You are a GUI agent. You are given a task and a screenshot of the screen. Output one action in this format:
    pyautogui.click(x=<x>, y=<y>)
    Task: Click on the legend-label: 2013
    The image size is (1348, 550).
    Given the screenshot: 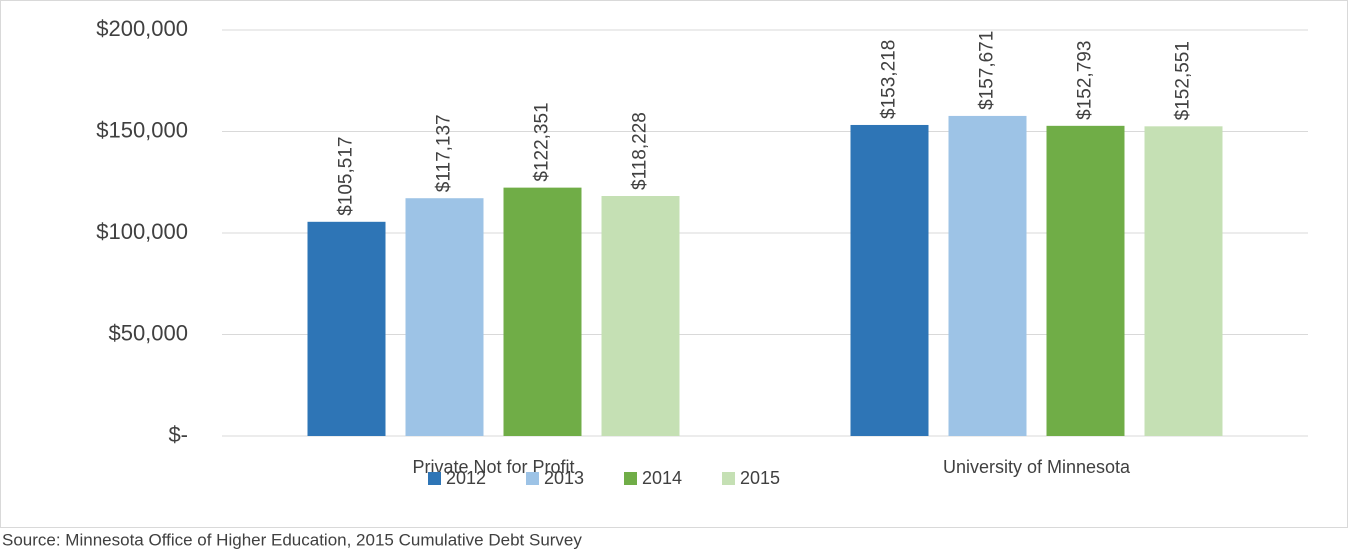 What is the action you would take?
    pyautogui.click(x=564, y=478)
    